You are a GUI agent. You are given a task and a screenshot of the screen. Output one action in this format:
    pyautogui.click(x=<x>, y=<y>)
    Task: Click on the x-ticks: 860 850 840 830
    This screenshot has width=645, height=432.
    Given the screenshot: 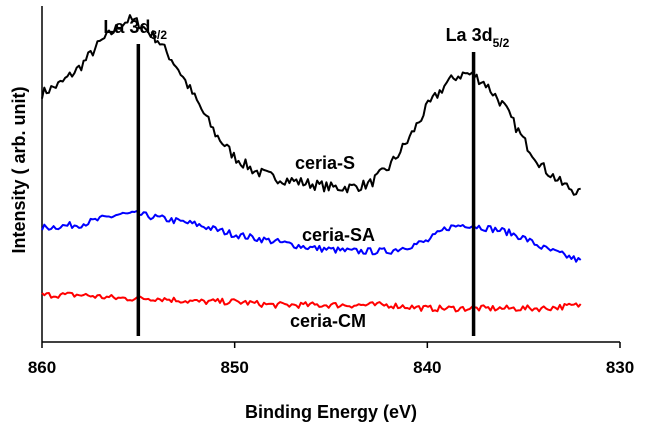 What is the action you would take?
    pyautogui.click(x=331, y=359)
    